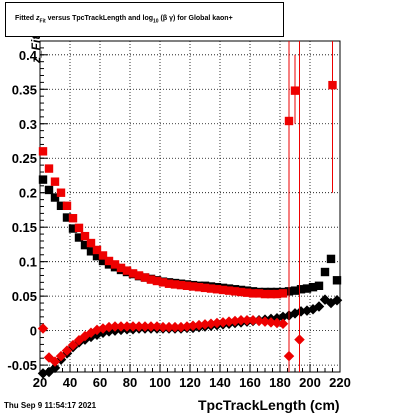 This screenshot has height=414, width=400. Describe the element at coordinates (280, 382) in the screenshot. I see `x-tick-label: 180` at that location.